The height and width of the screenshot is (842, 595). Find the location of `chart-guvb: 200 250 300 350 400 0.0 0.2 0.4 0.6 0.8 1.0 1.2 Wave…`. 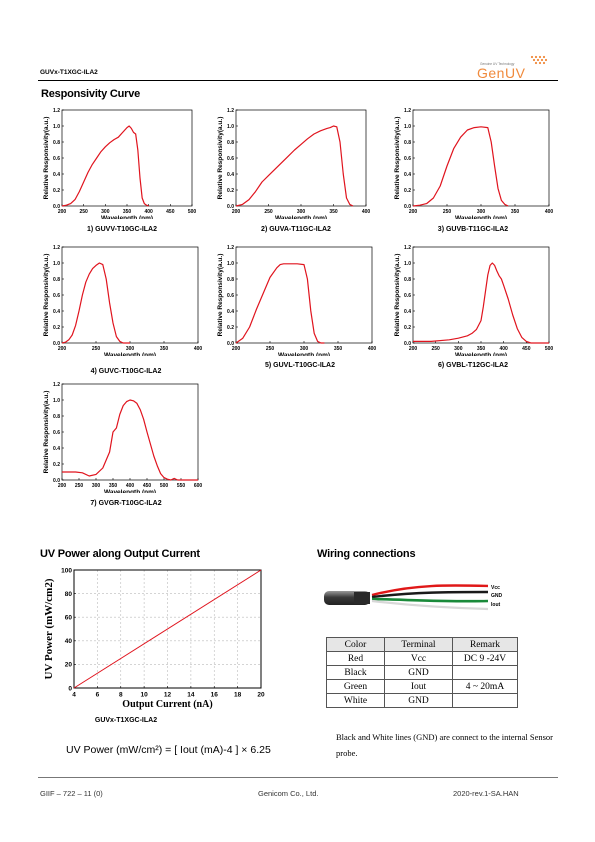

chart-guvb: 200 250 300 350 400 0.0 0.2 0.4 0.6 0.8 1.0 1.2 Wave… is located at coordinates (474, 163).